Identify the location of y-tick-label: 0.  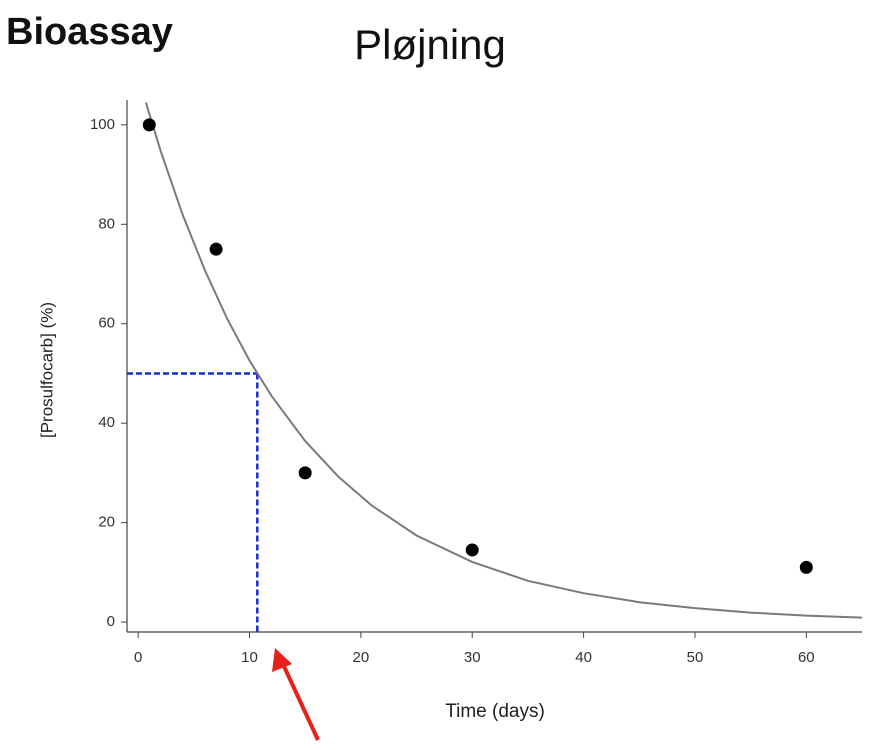
(111, 621).